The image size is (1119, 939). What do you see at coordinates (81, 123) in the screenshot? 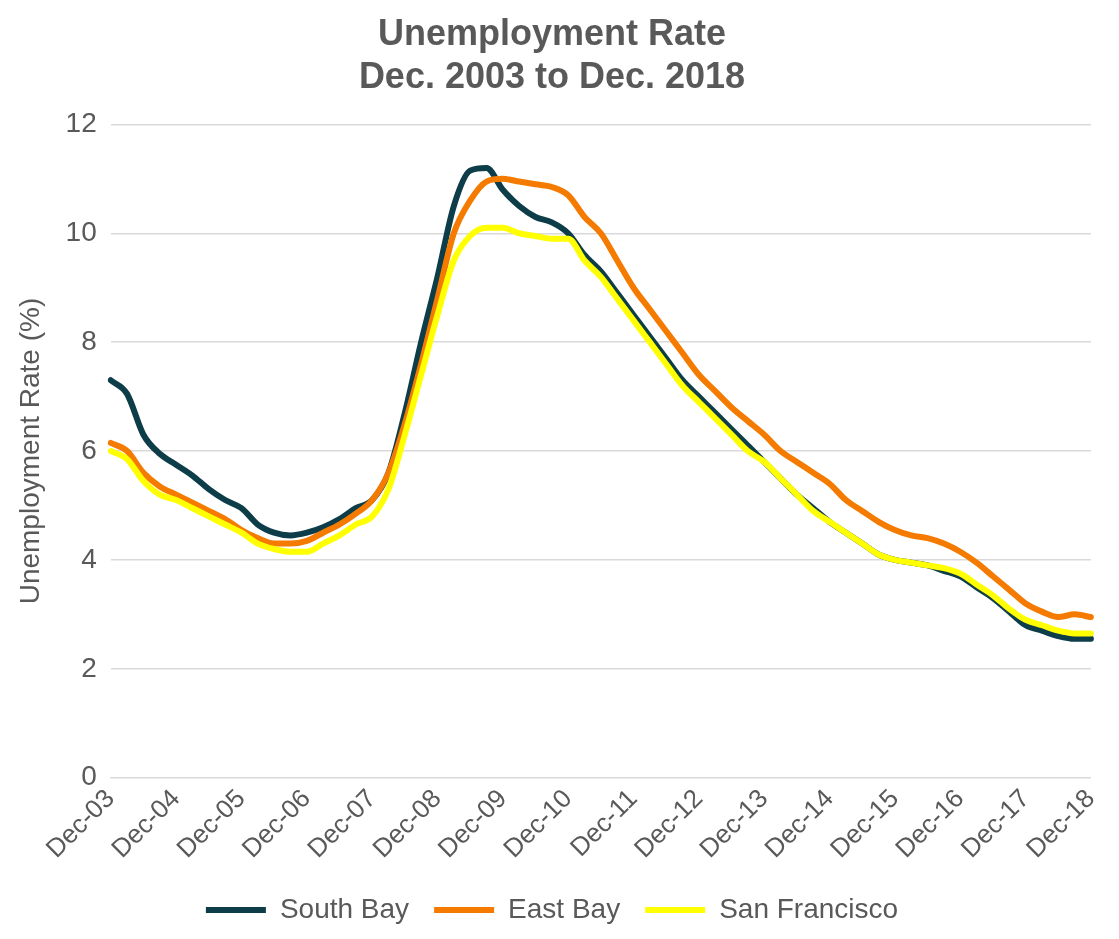
I see `y-tick-label: 12` at bounding box center [81, 123].